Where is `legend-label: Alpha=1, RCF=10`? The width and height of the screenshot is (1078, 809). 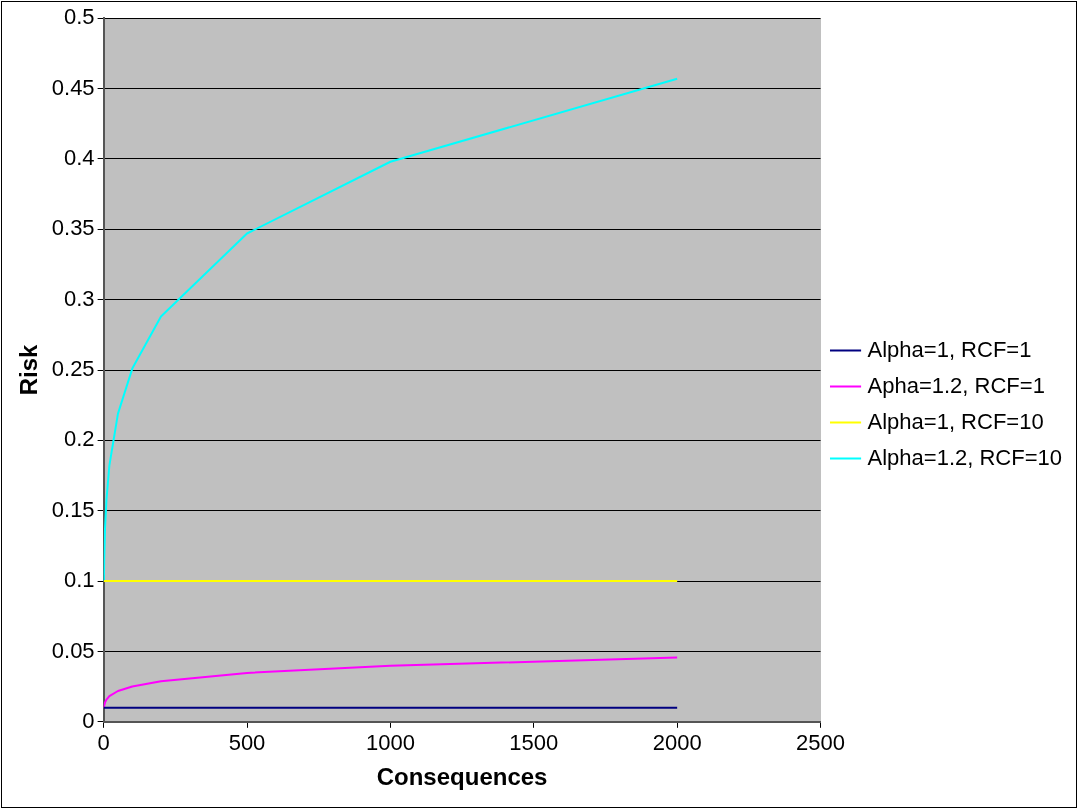 legend-label: Alpha=1, RCF=10 is located at coordinates (955, 421).